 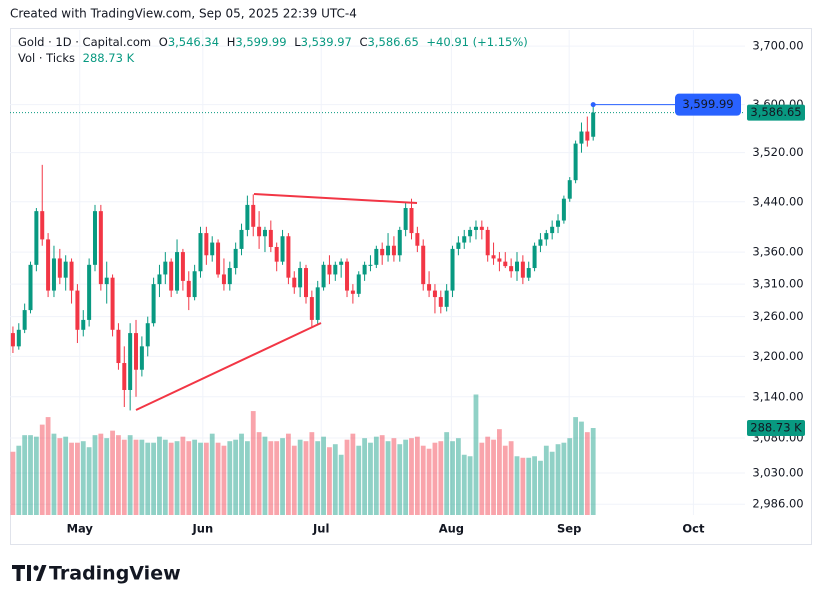 What do you see at coordinates (777, 504) in the screenshot?
I see `y-tick-label: 2,986.00` at bounding box center [777, 504].